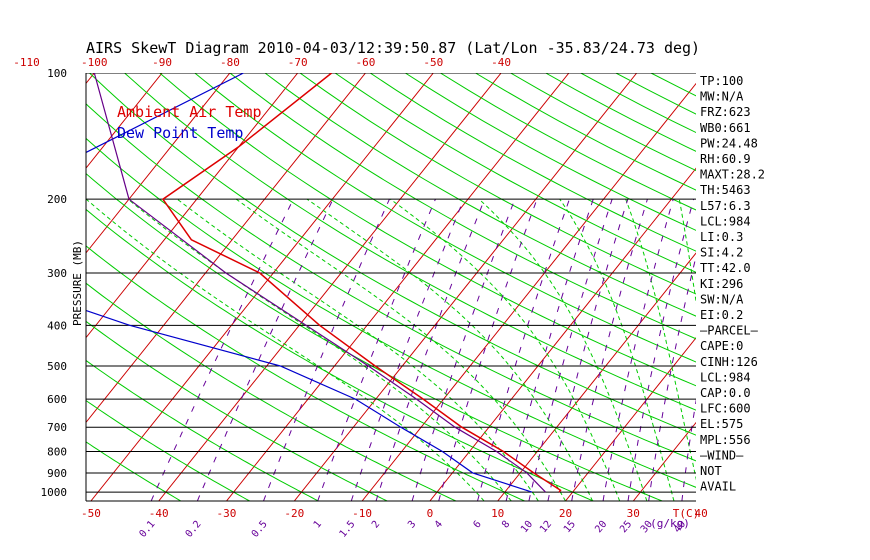 Image resolution: width=870 pixels, height=560 pixels. What do you see at coordinates (718, 487) in the screenshot?
I see `index-entry: AVAIL` at bounding box center [718, 487].